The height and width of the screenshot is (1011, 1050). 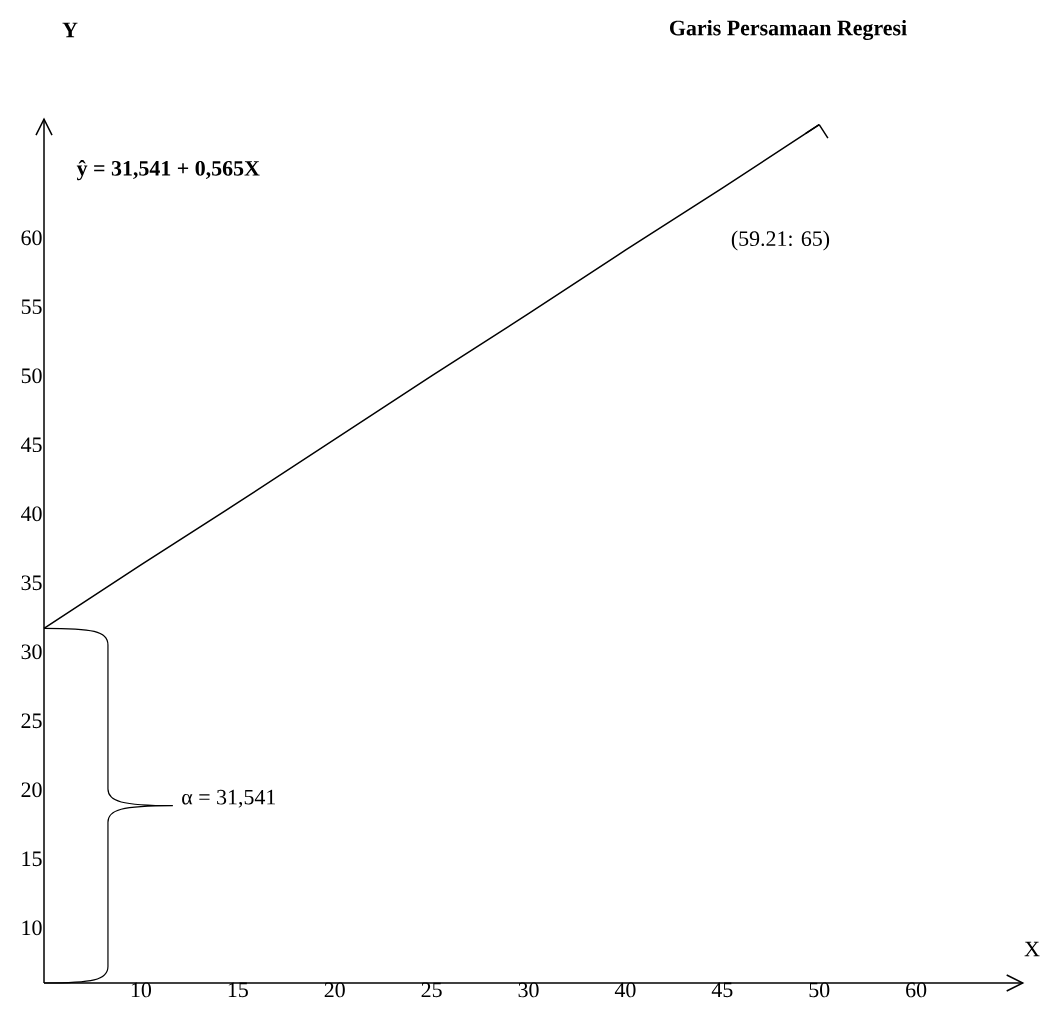 I want to click on y-tick-label: 25, so click(x=31, y=721).